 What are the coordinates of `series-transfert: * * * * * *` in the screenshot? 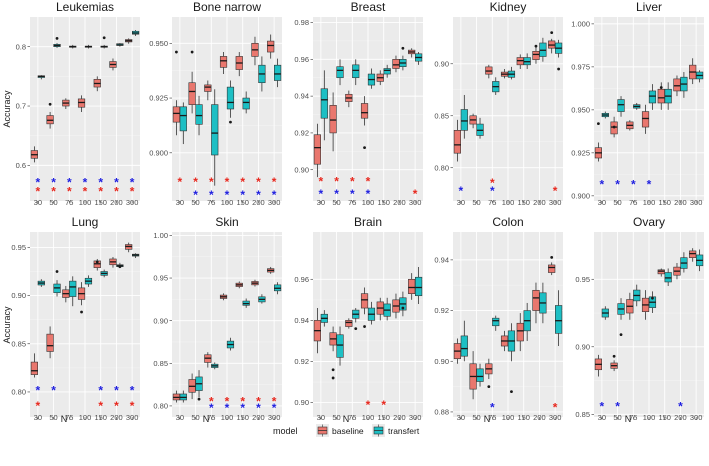 It's located at (230, 129).